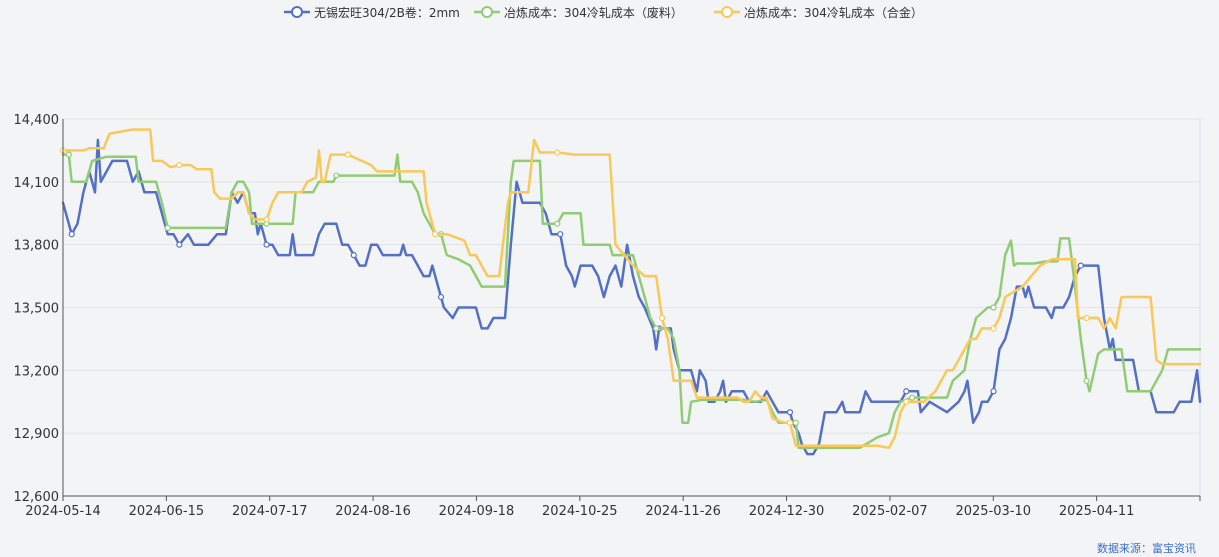 Image resolution: width=1219 pixels, height=557 pixels. I want to click on y-tick-label: 13,800, so click(37, 246).